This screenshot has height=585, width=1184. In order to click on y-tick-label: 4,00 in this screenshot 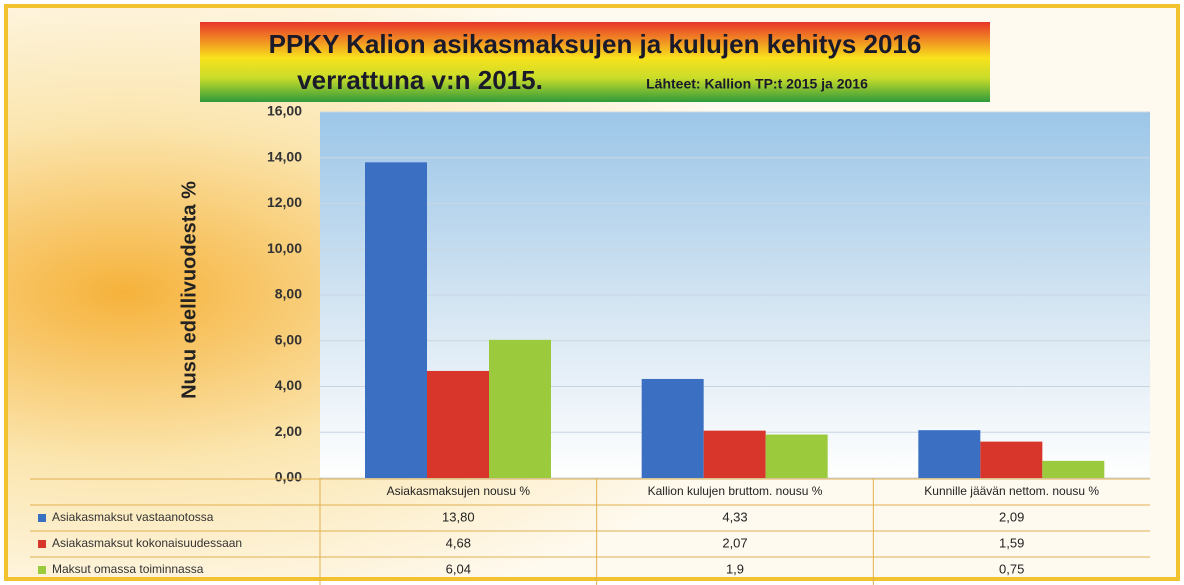, I will do `click(288, 385)`.